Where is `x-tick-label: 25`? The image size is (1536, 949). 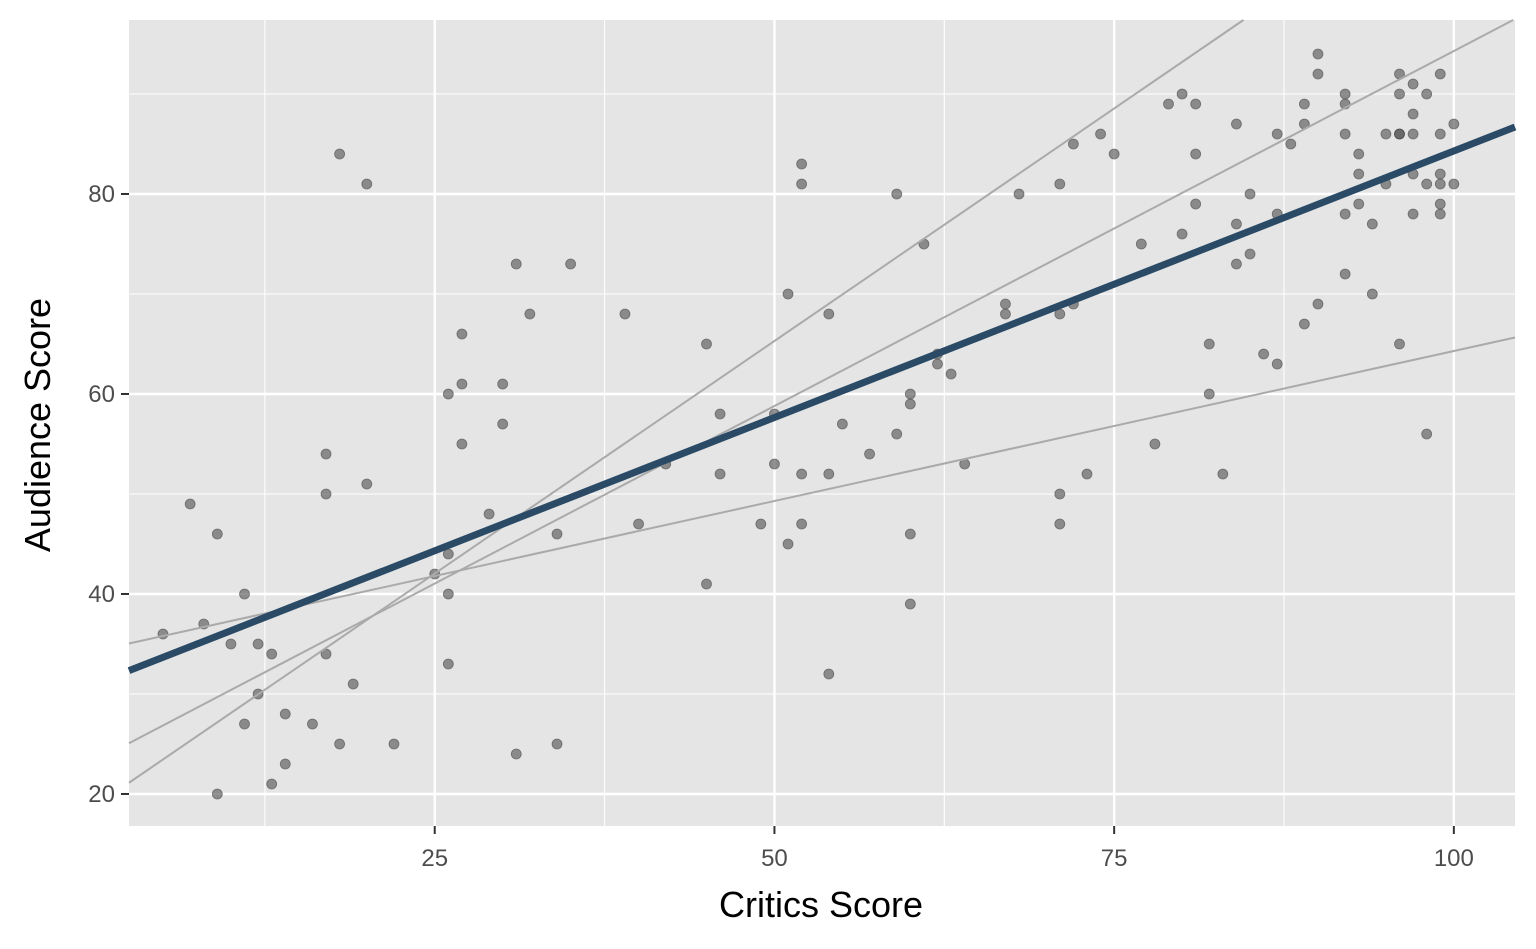 x-tick-label: 25 is located at coordinates (434, 858).